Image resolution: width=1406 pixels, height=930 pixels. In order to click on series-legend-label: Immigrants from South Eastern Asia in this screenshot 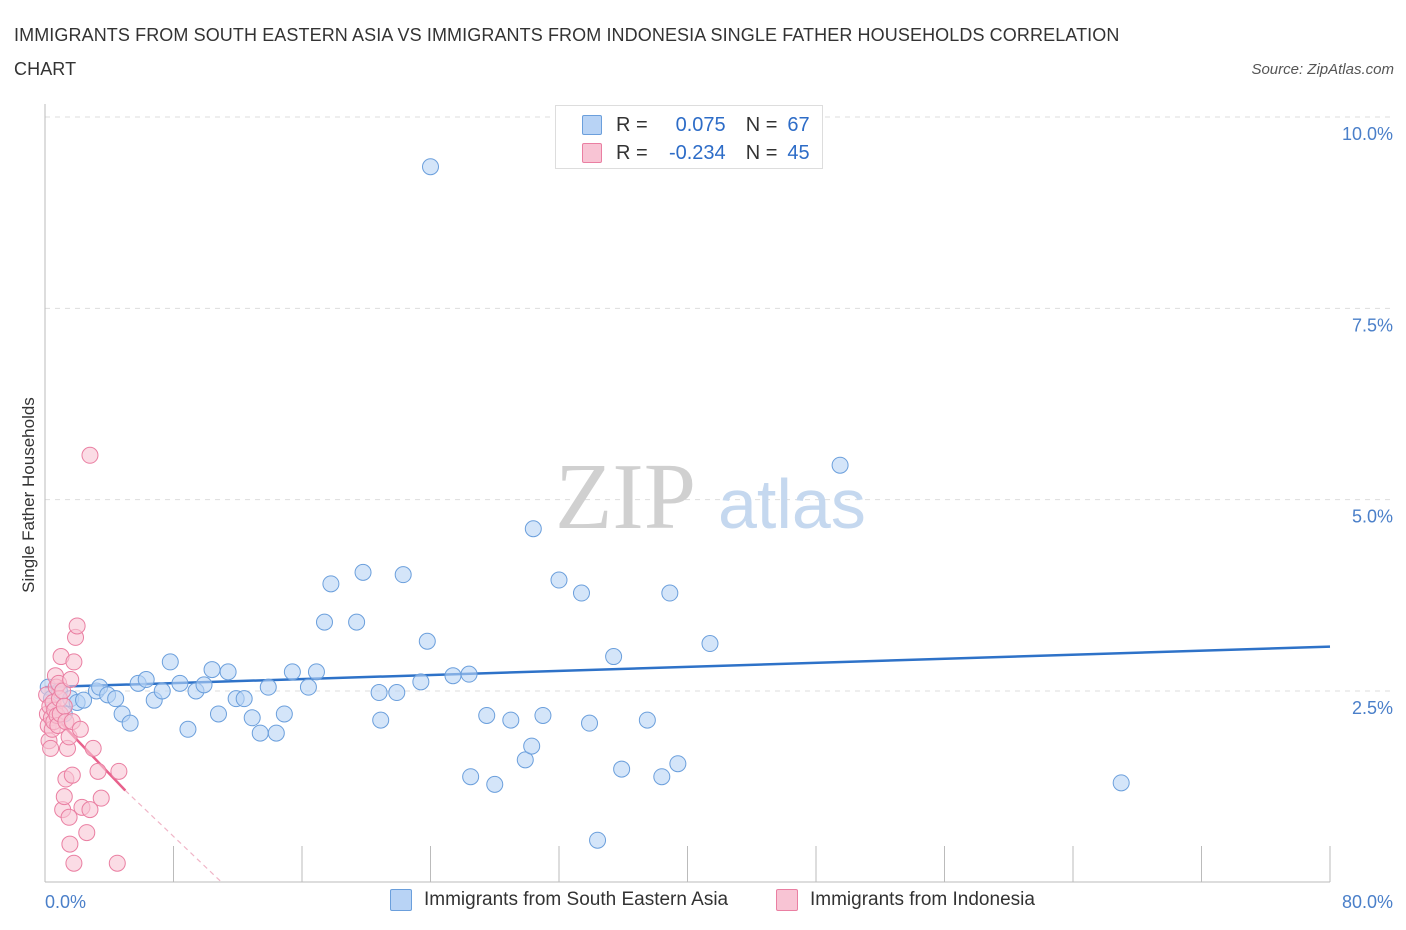, I will do `click(576, 899)`.